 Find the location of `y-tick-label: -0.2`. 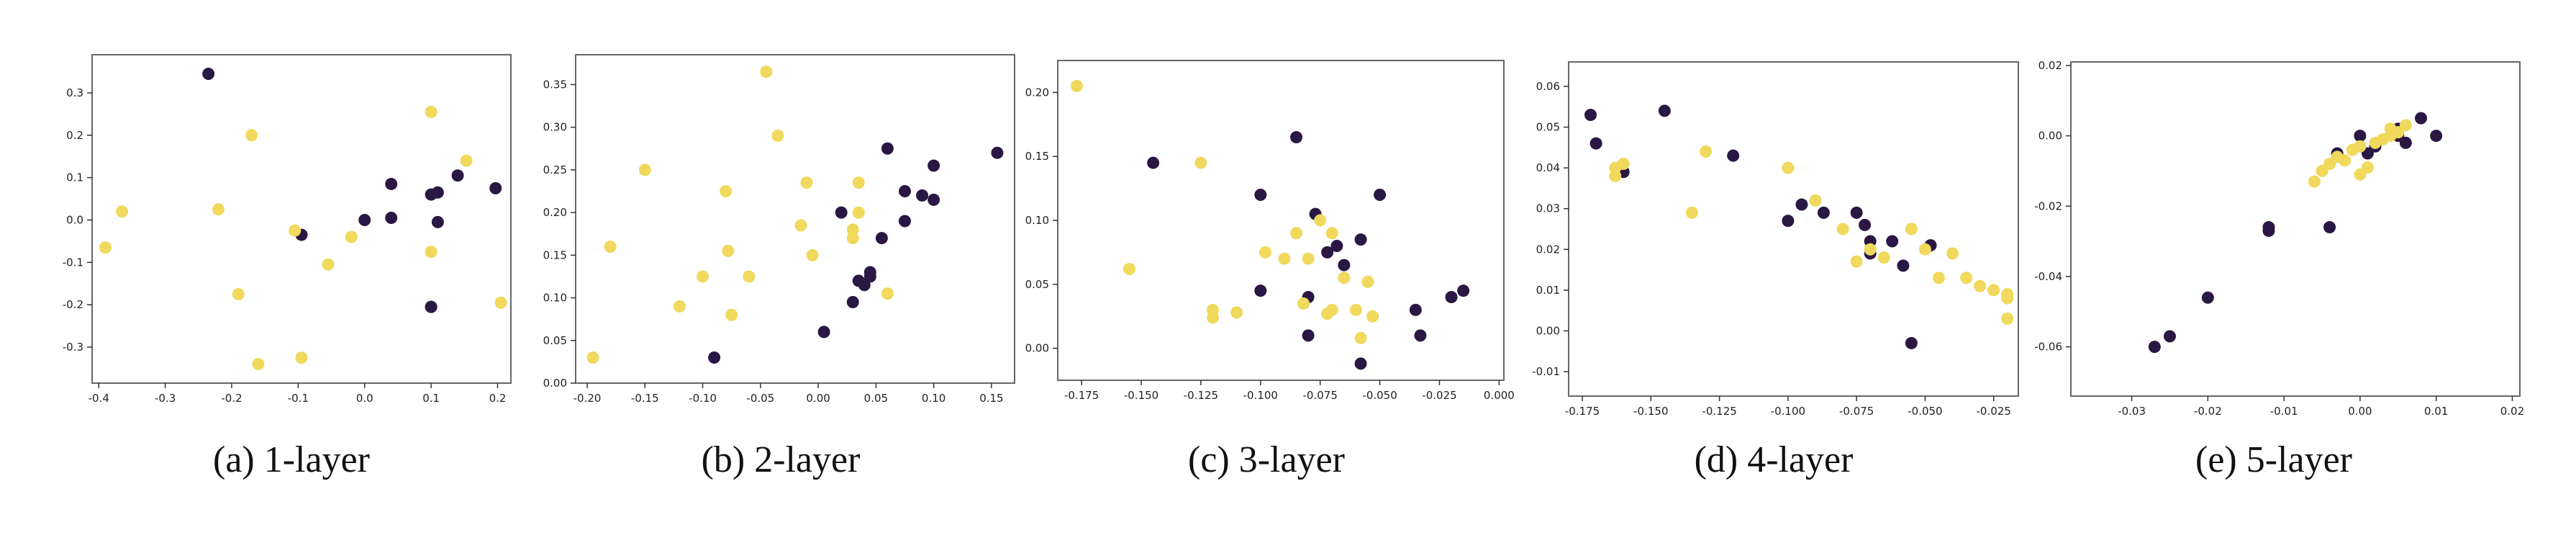

y-tick-label: -0.2 is located at coordinates (73, 304).